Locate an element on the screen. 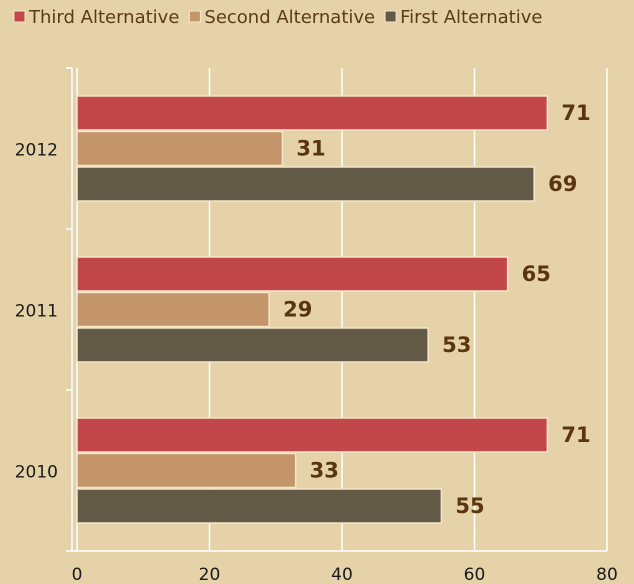  value-label: 31 is located at coordinates (310, 149).